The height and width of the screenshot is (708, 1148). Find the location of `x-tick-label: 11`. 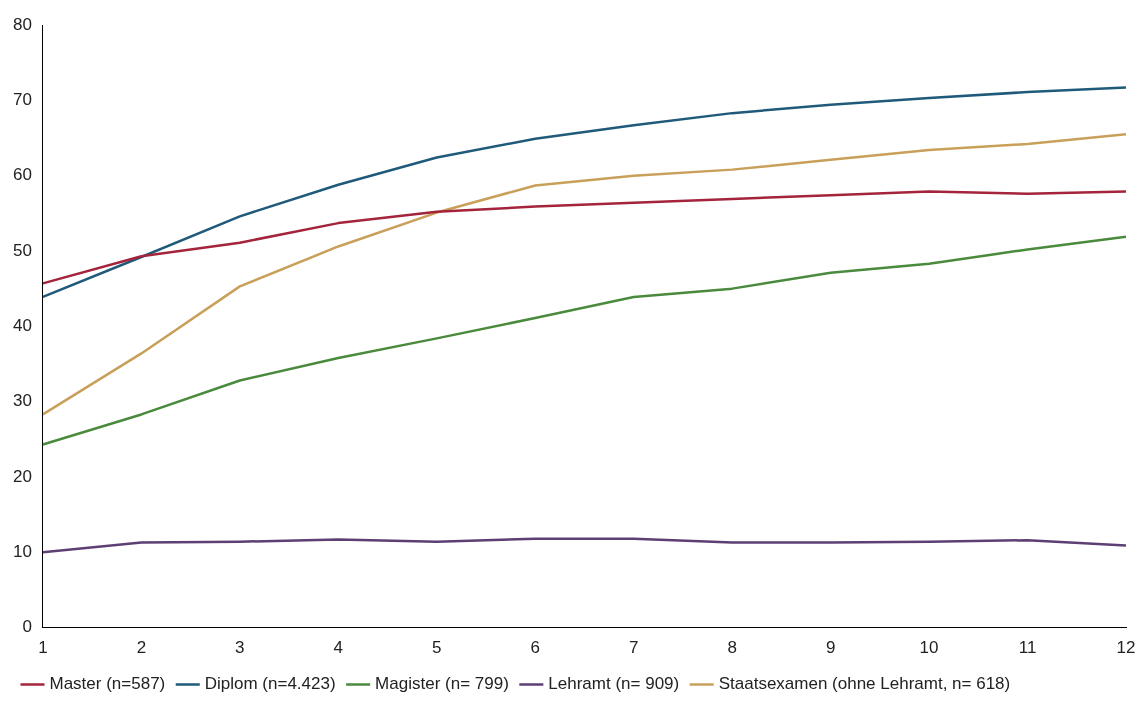

x-tick-label: 11 is located at coordinates (1027, 648).